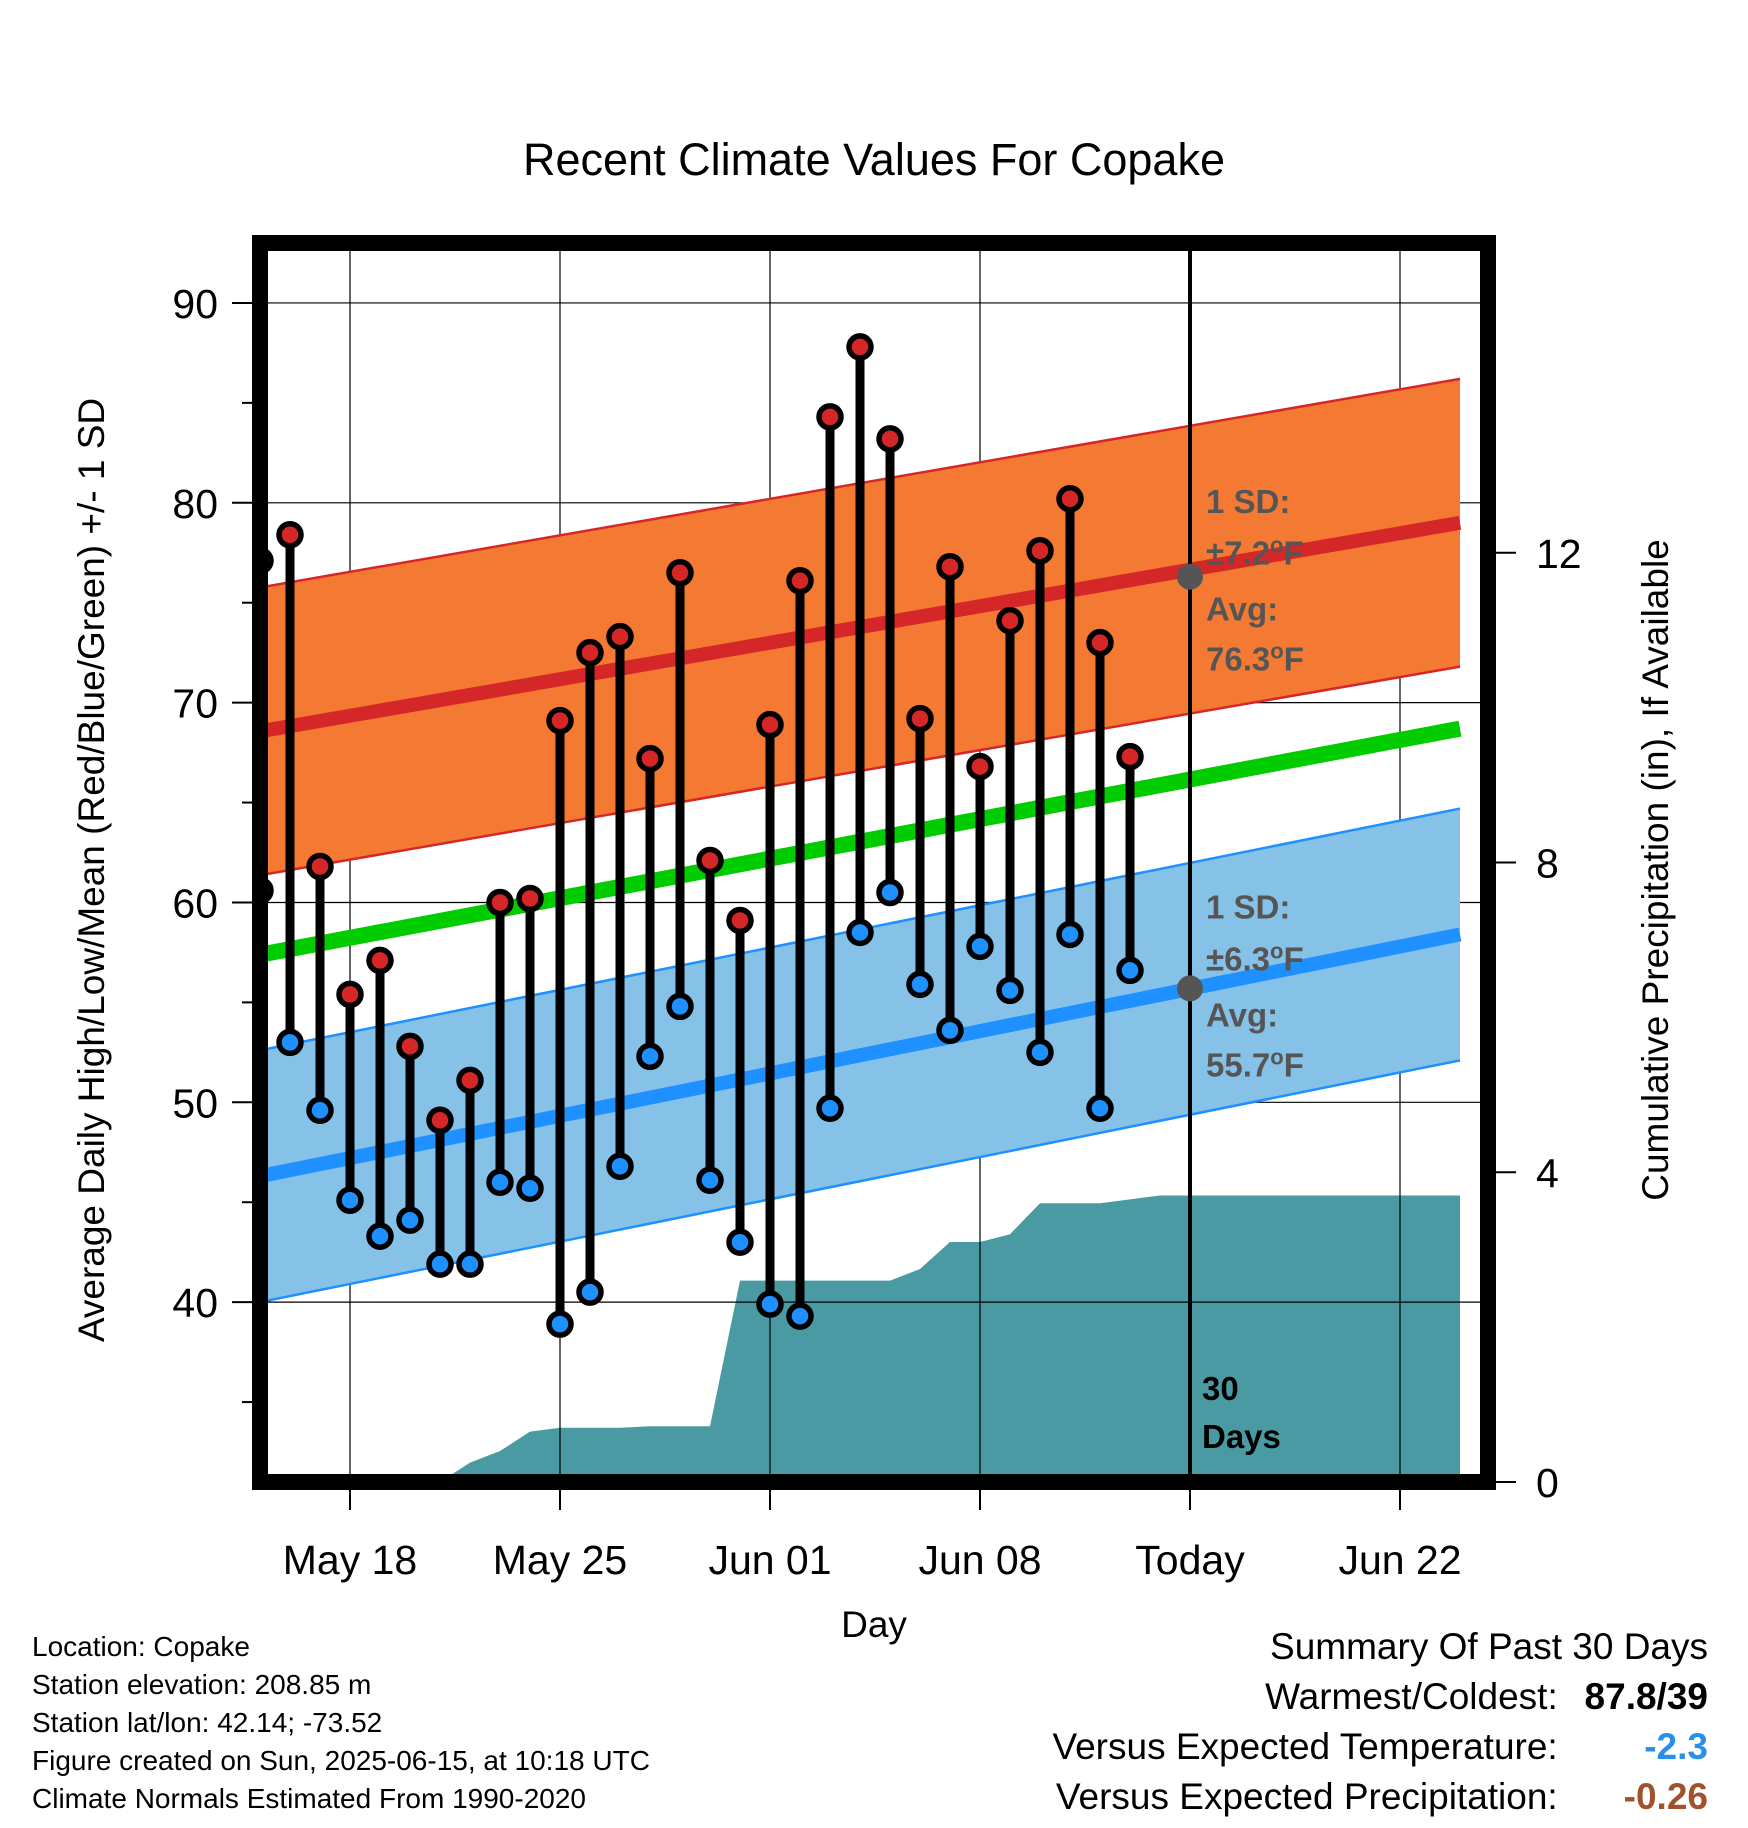  Describe the element at coordinates (1276, 545) in the screenshot. I see `high-sd-value-degree: o` at that location.